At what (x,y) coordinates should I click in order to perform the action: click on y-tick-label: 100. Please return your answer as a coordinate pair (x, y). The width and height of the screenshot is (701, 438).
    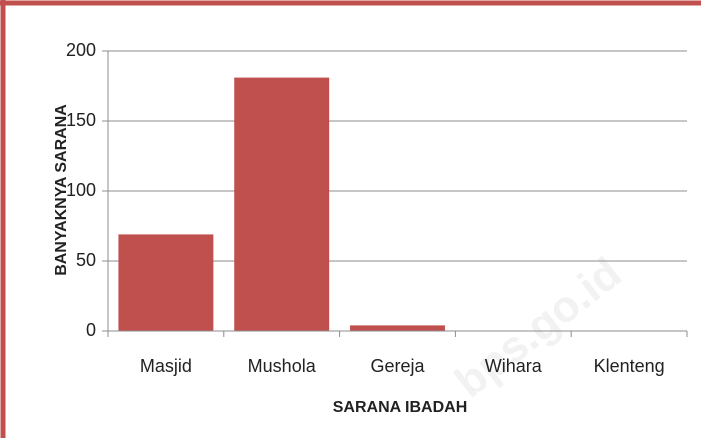
    Looking at the image, I should click on (81, 190).